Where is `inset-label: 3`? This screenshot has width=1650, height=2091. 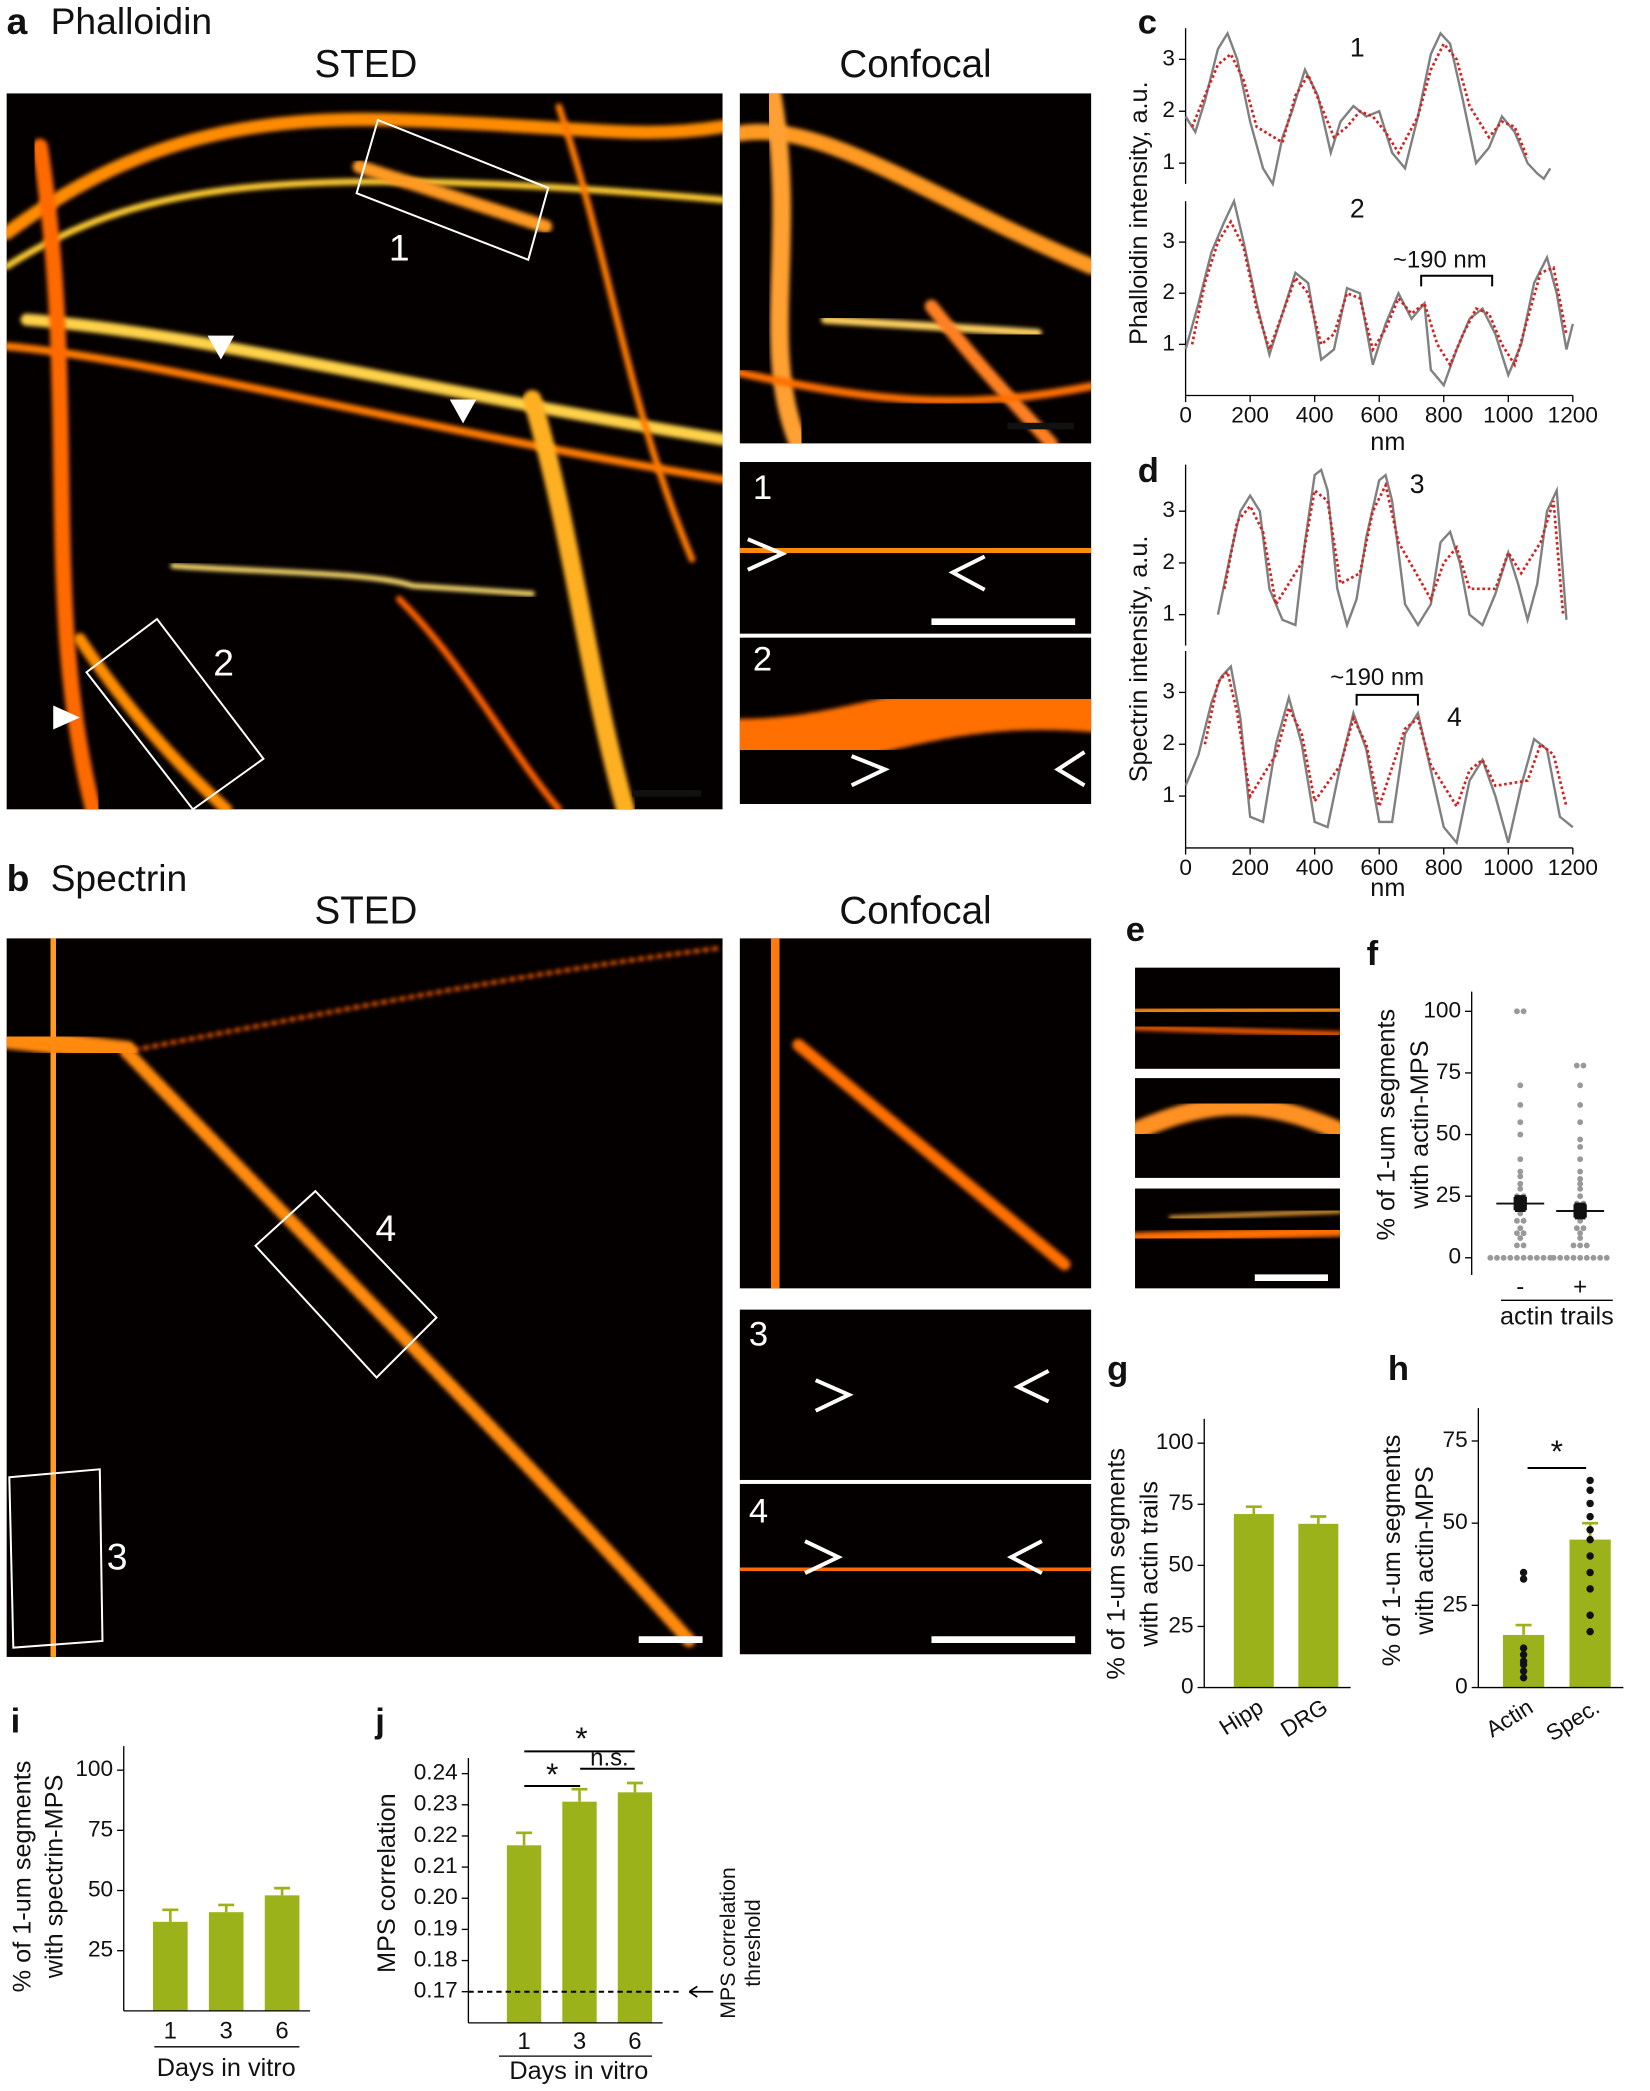 inset-label: 3 is located at coordinates (758, 1334).